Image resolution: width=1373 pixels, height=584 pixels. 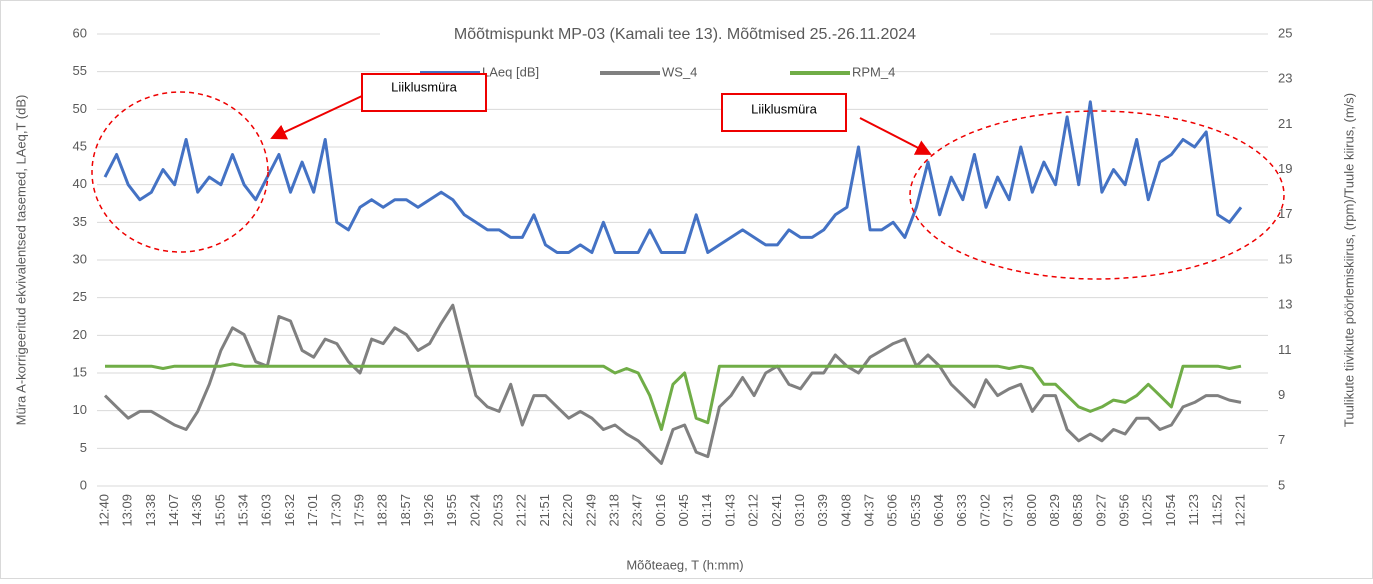 What do you see at coordinates (498, 510) in the screenshot?
I see `x-tick-label: 20:53` at bounding box center [498, 510].